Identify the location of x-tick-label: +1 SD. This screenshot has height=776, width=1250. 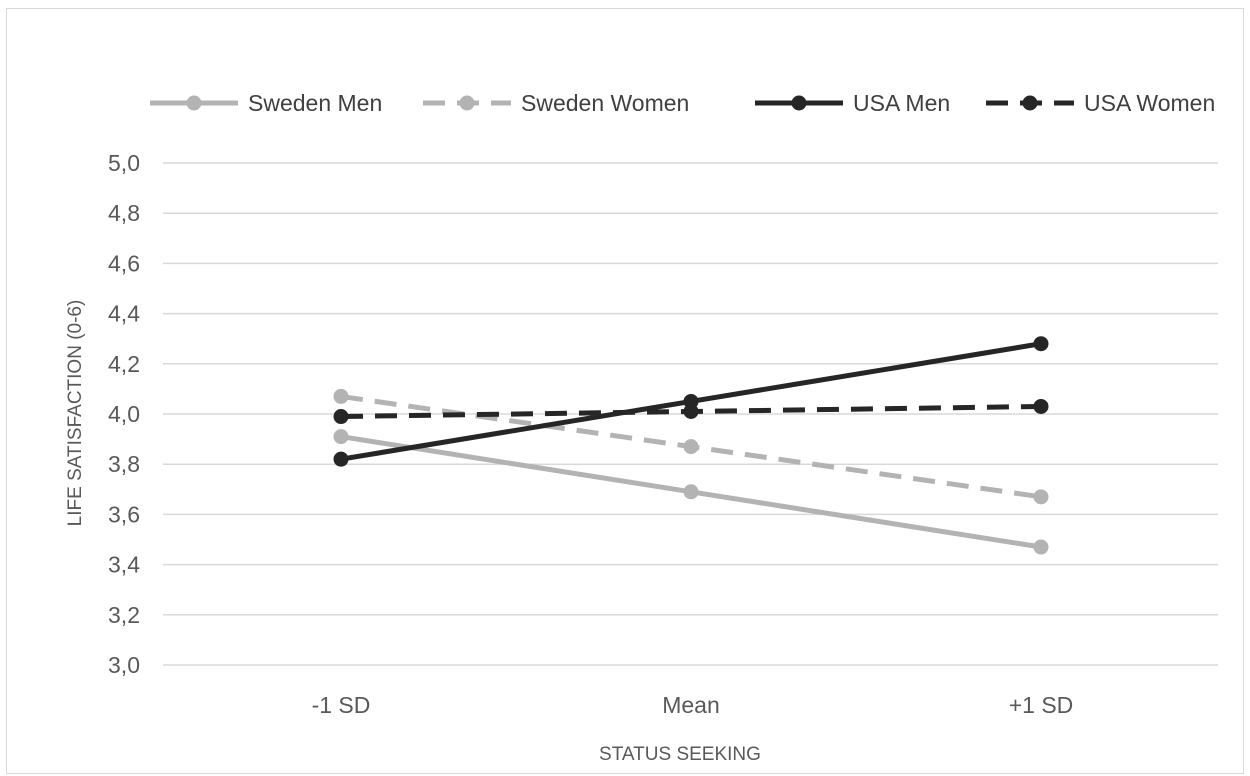
(1041, 705).